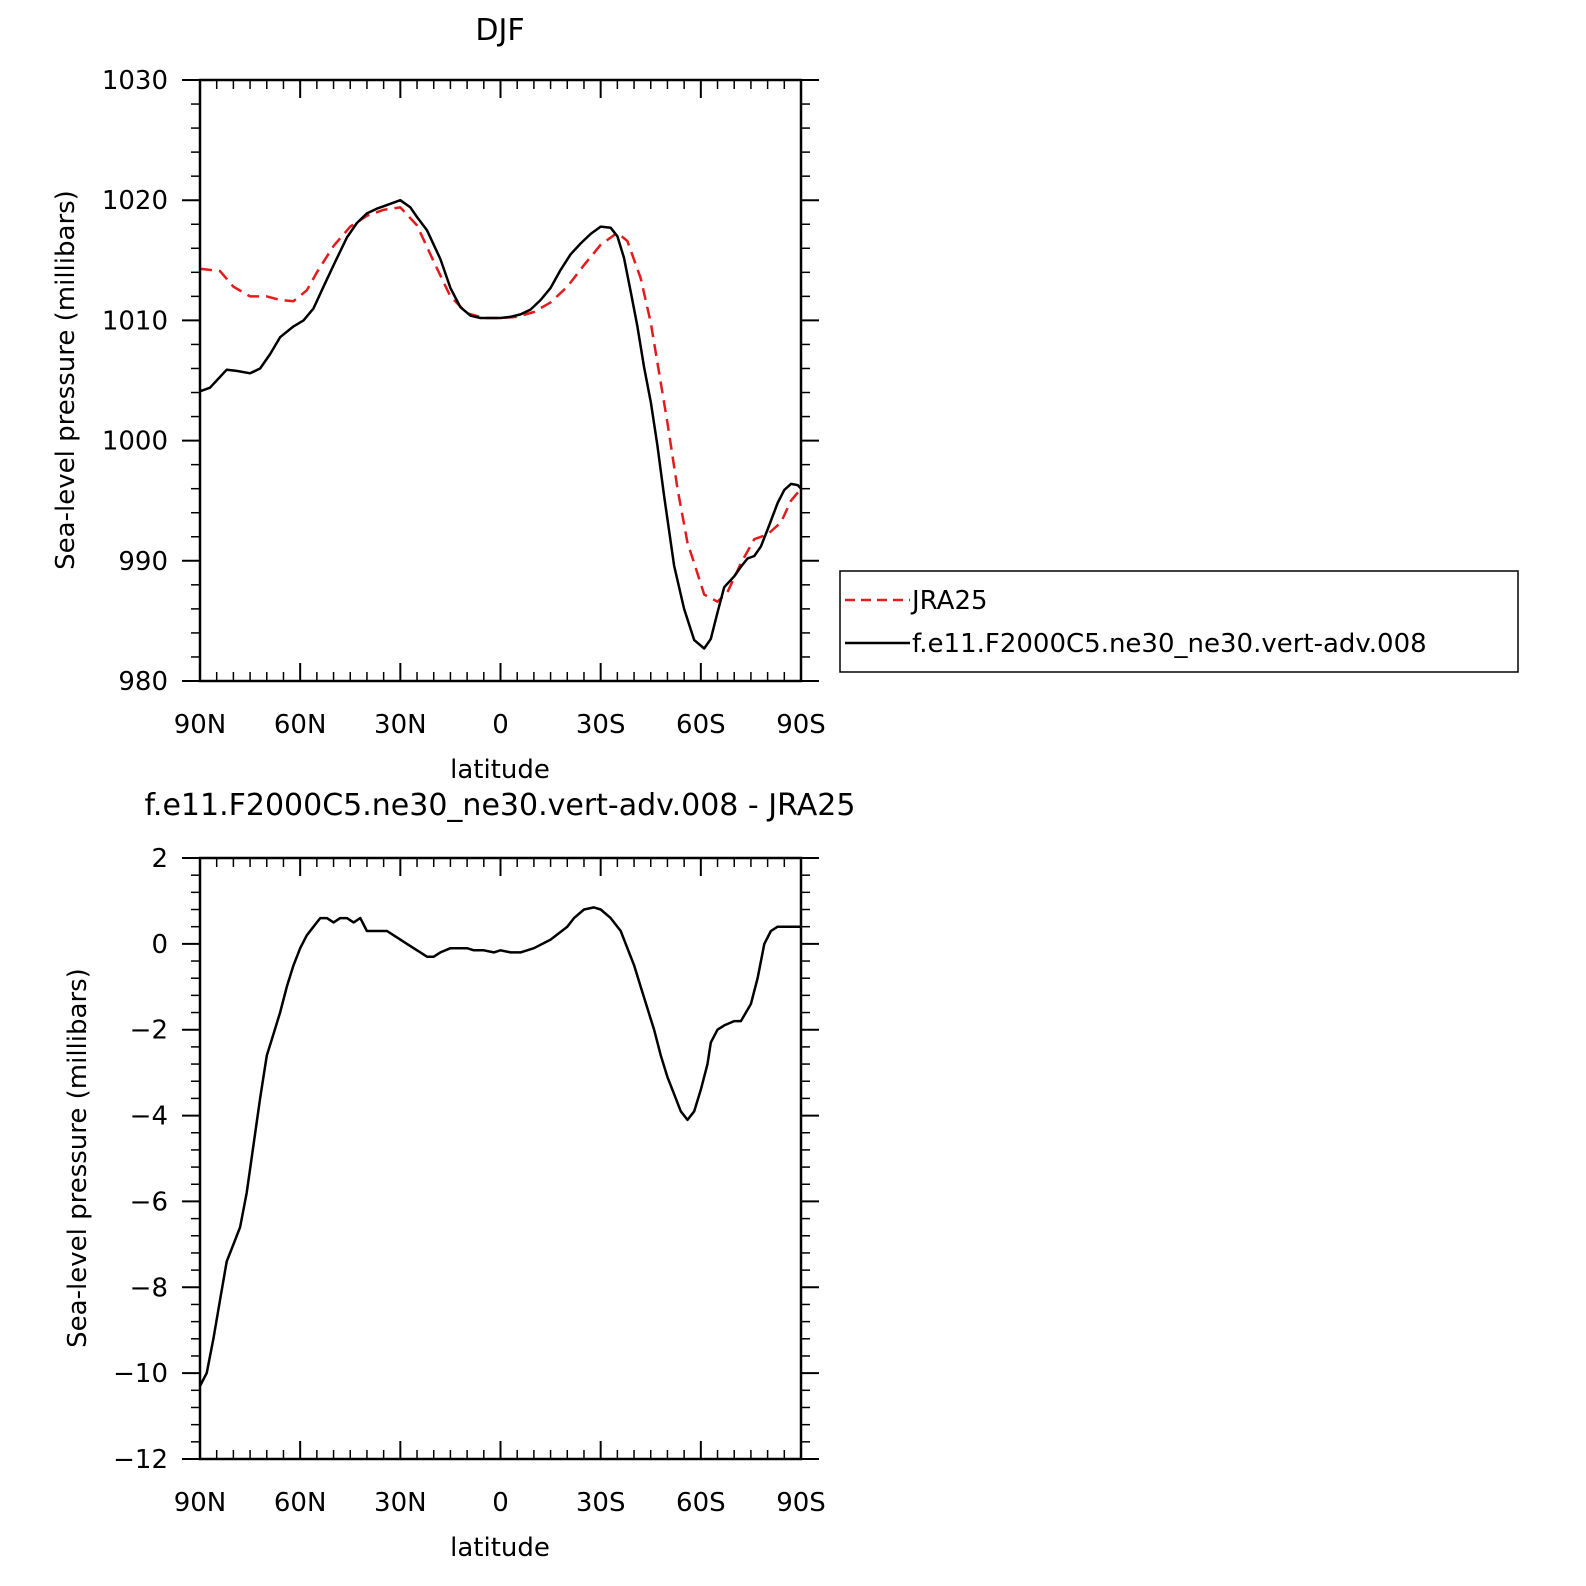 This screenshot has height=1586, width=1586. What do you see at coordinates (66, 380) in the screenshot?
I see `top-y-axis-label: Sea-level pressure (millibars)` at bounding box center [66, 380].